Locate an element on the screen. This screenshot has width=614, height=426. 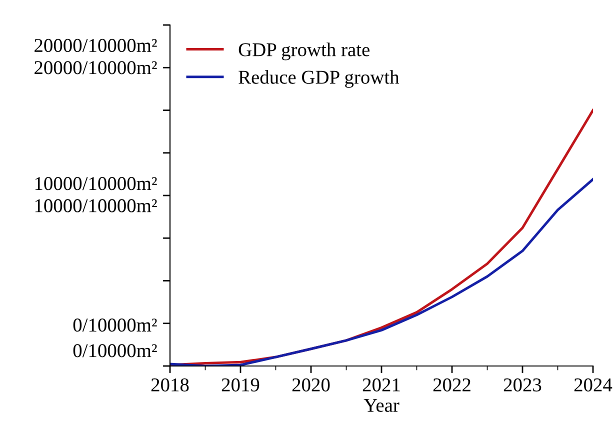
x-tick-label: 2018 is located at coordinates (170, 385).